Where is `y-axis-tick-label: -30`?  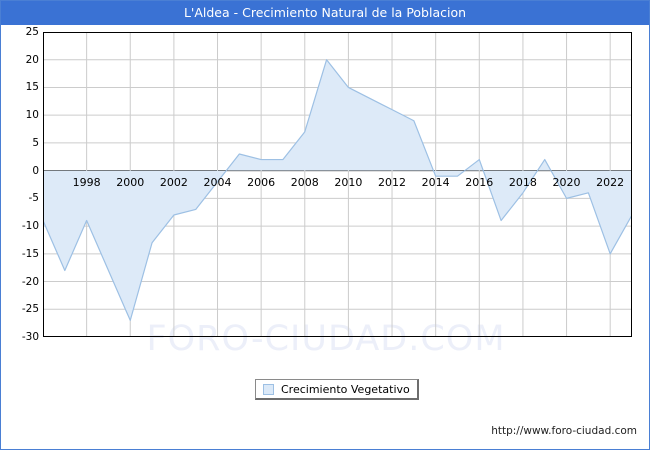 y-axis-tick-label: -30 is located at coordinates (30, 337).